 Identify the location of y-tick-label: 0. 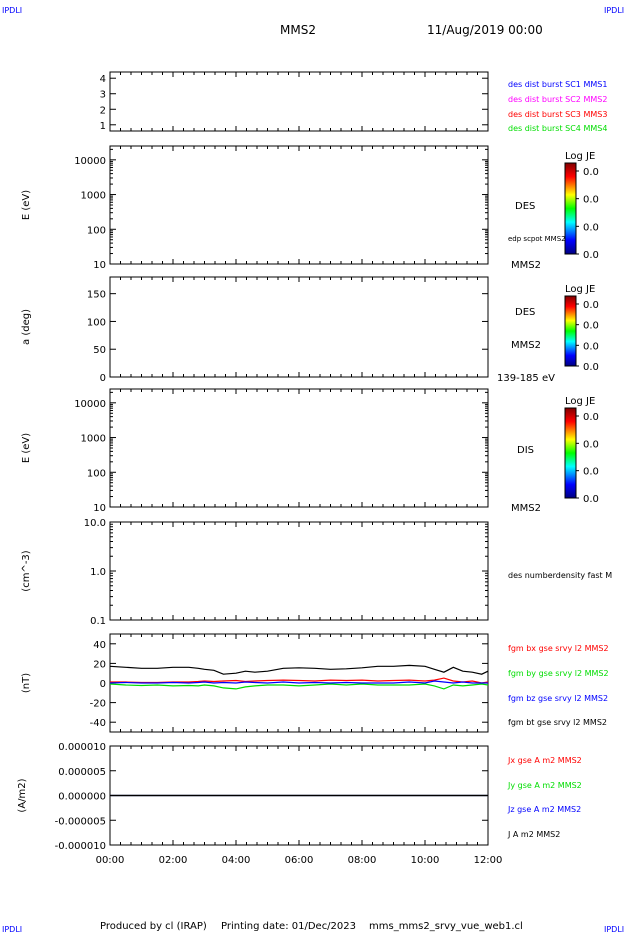
(103, 378).